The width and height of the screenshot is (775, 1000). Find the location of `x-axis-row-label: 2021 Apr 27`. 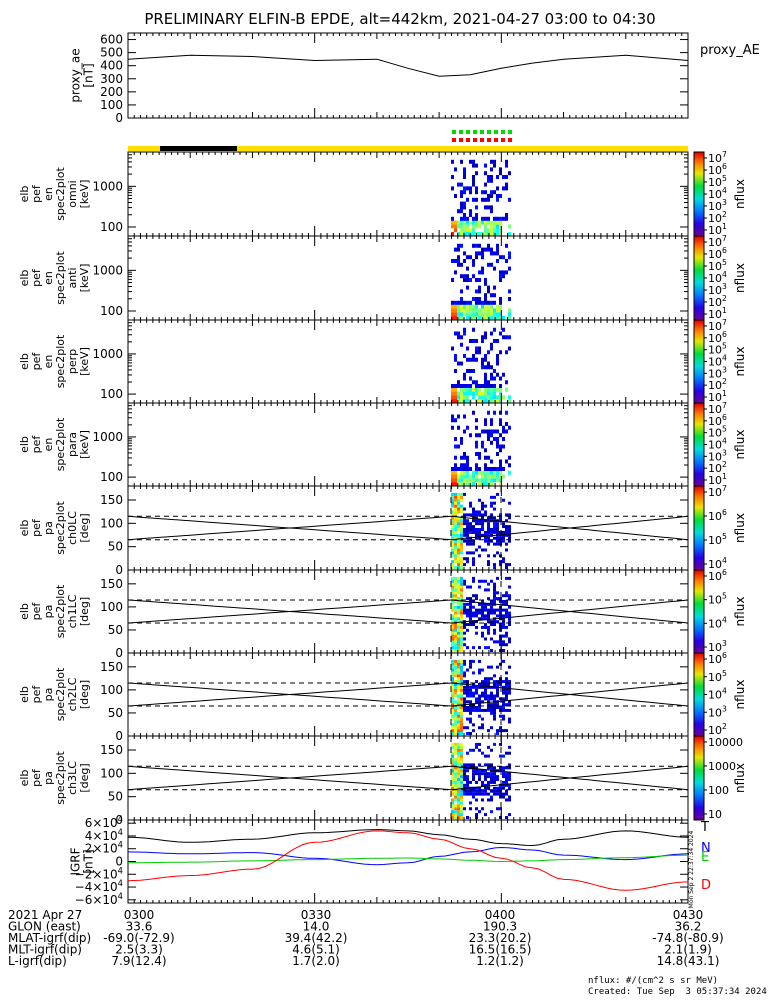

x-axis-row-label: 2021 Apr 27 is located at coordinates (45, 915).